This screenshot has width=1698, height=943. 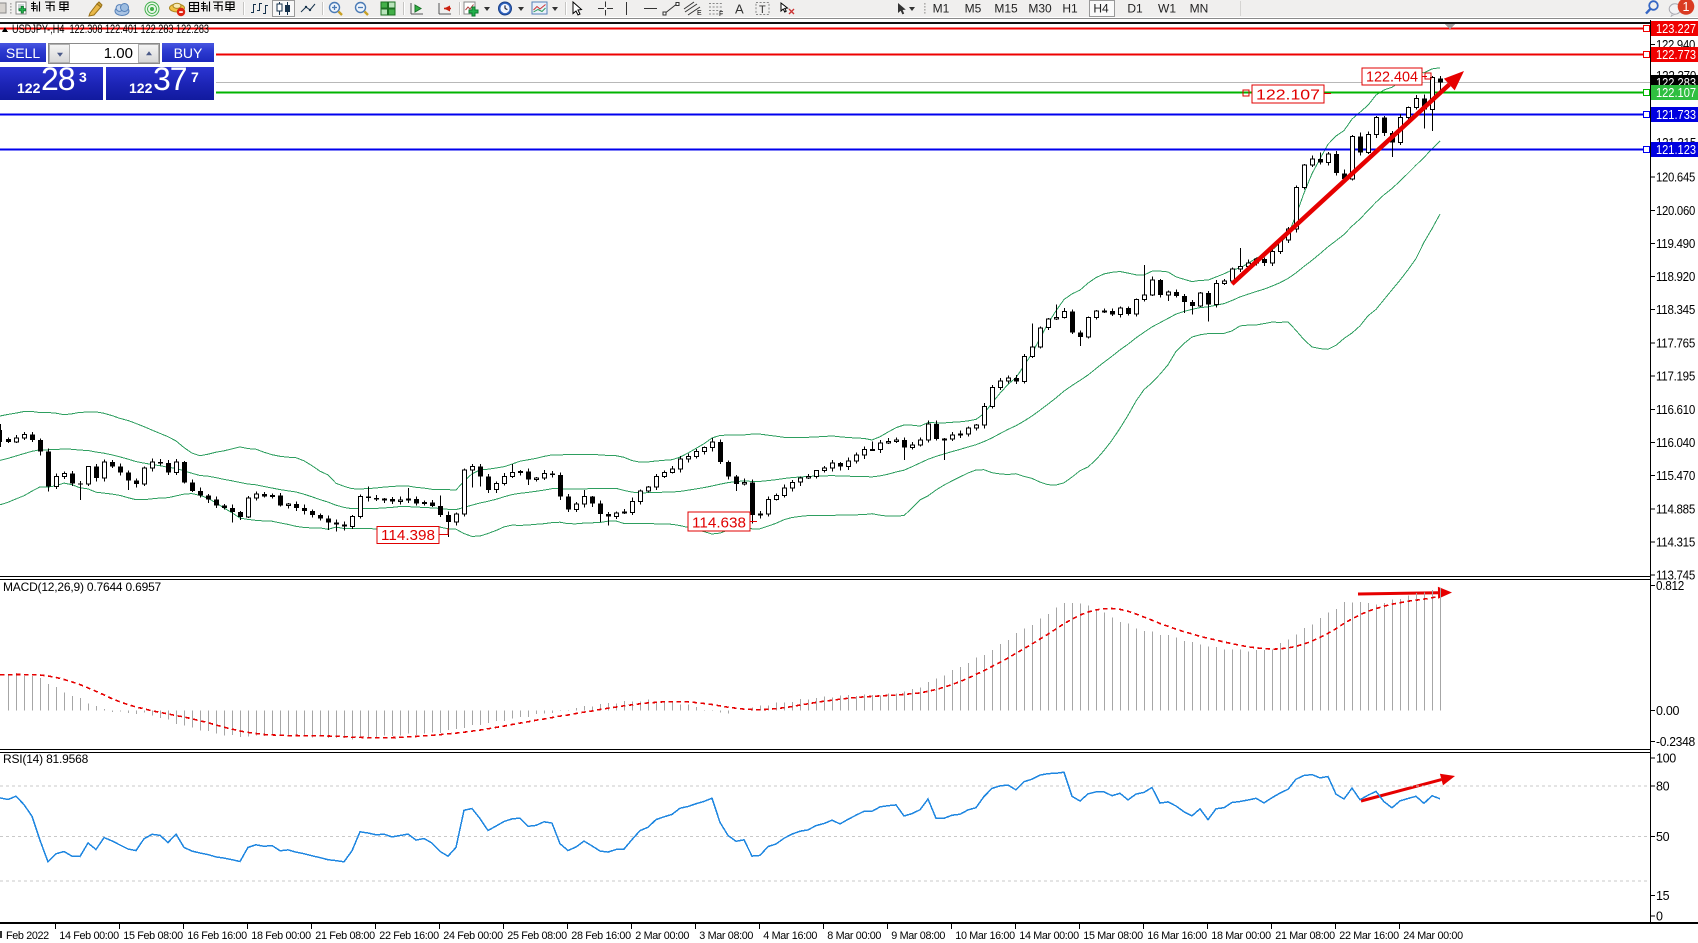 I want to click on svg-text: E, so click(x=699, y=13).